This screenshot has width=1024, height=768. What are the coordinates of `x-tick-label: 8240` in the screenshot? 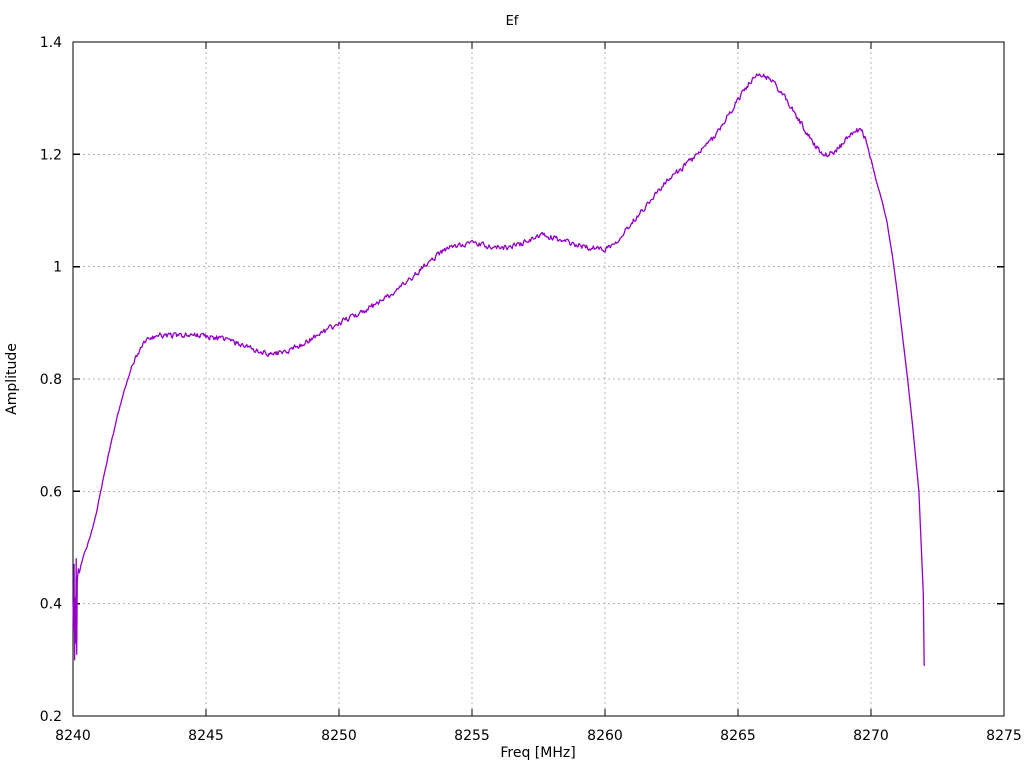 It's located at (73, 736).